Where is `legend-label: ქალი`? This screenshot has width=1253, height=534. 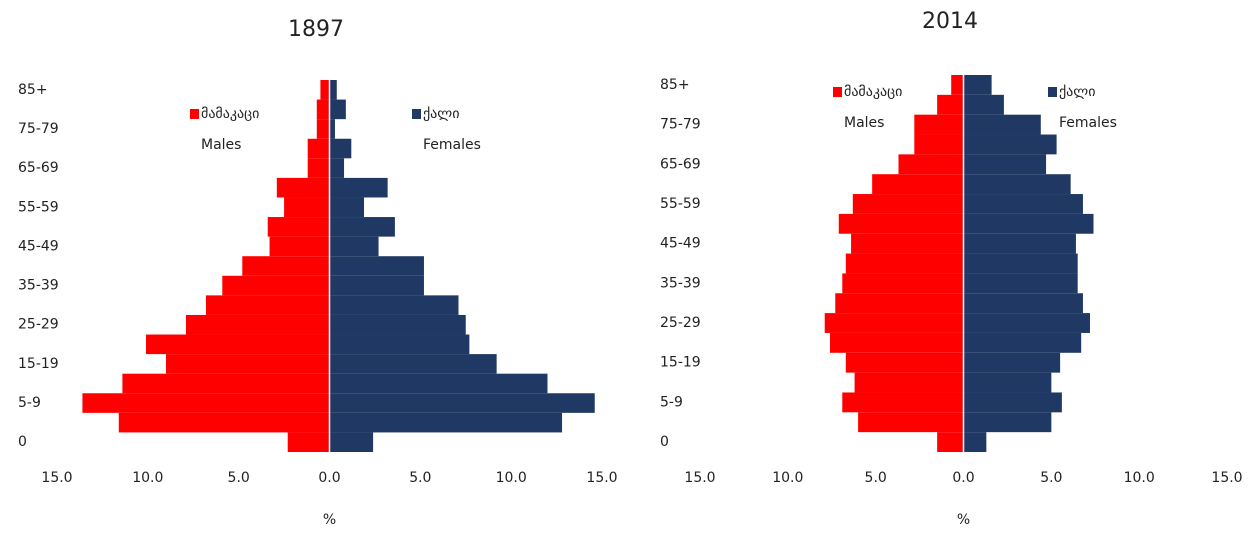 legend-label: ქალი is located at coordinates (441, 114).